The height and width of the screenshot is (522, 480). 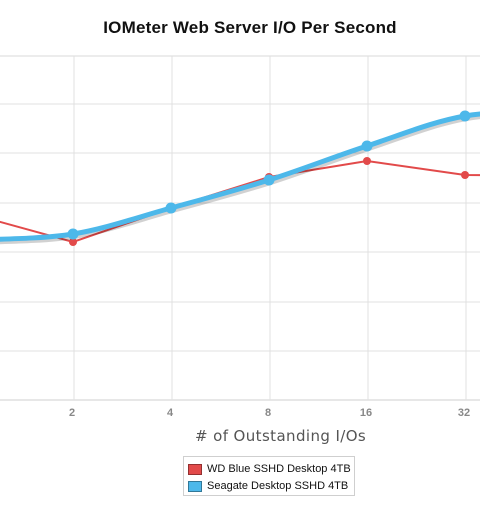 I want to click on chart-title: IOMeter Web Server I/O Per Second, so click(x=250, y=27).